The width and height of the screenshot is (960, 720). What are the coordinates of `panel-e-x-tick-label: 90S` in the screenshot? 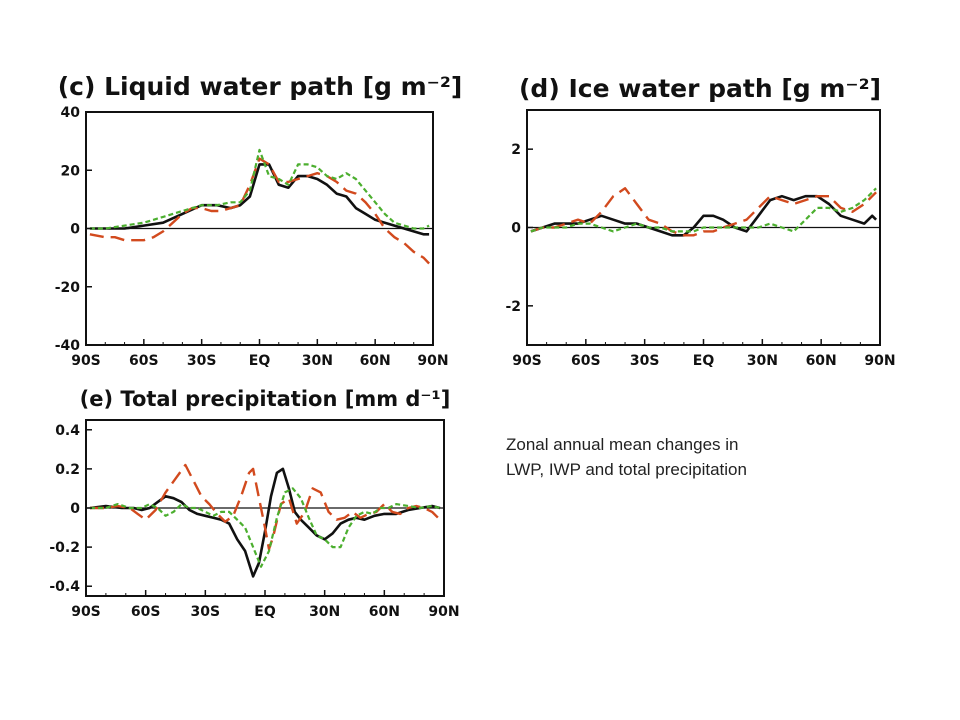 It's located at (86, 612).